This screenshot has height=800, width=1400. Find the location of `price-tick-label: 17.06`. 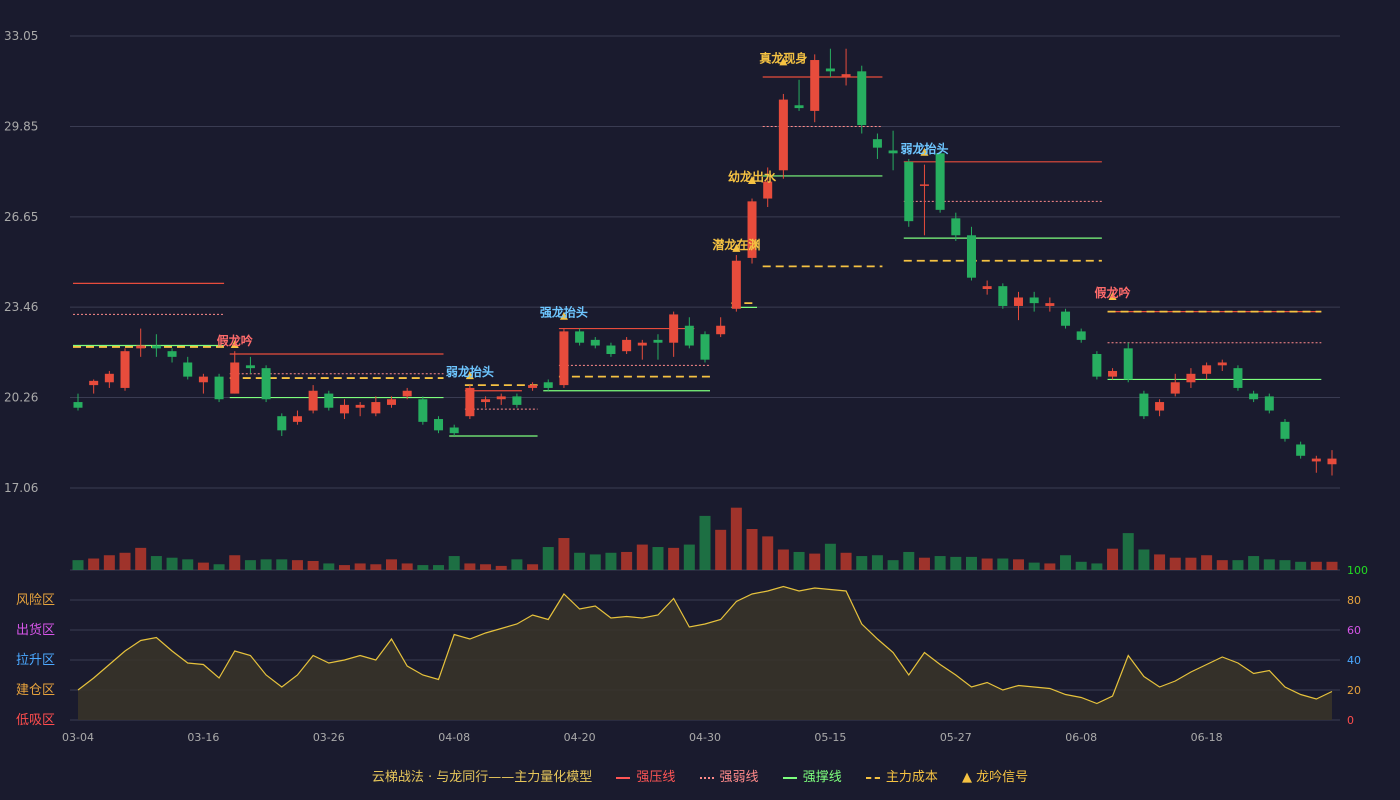

price-tick-label: 17.06 is located at coordinates (21, 488).